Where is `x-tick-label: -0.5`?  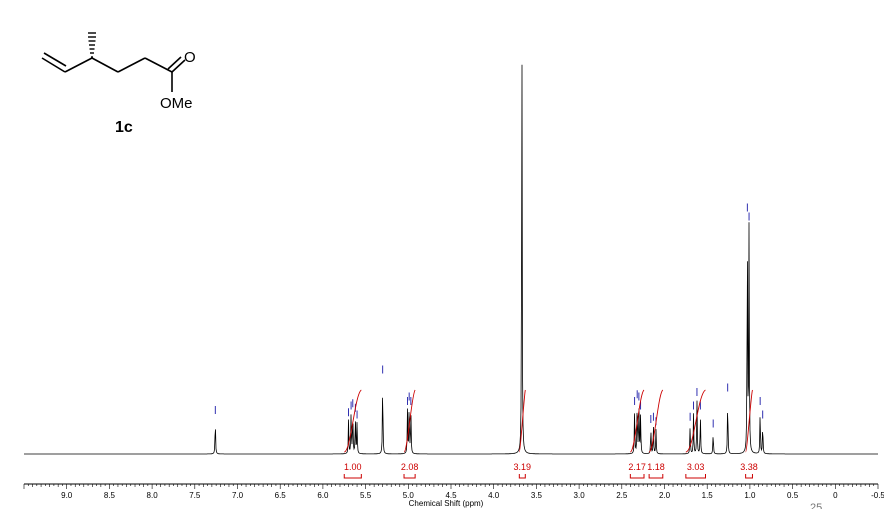 x-tick-label: -0.5 is located at coordinates (877, 495).